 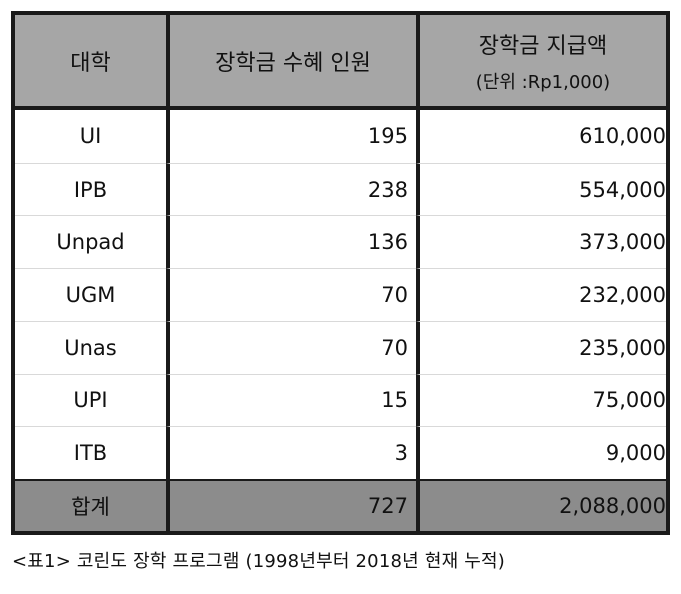 I want to click on cell-amount: 554,000, so click(x=541, y=189).